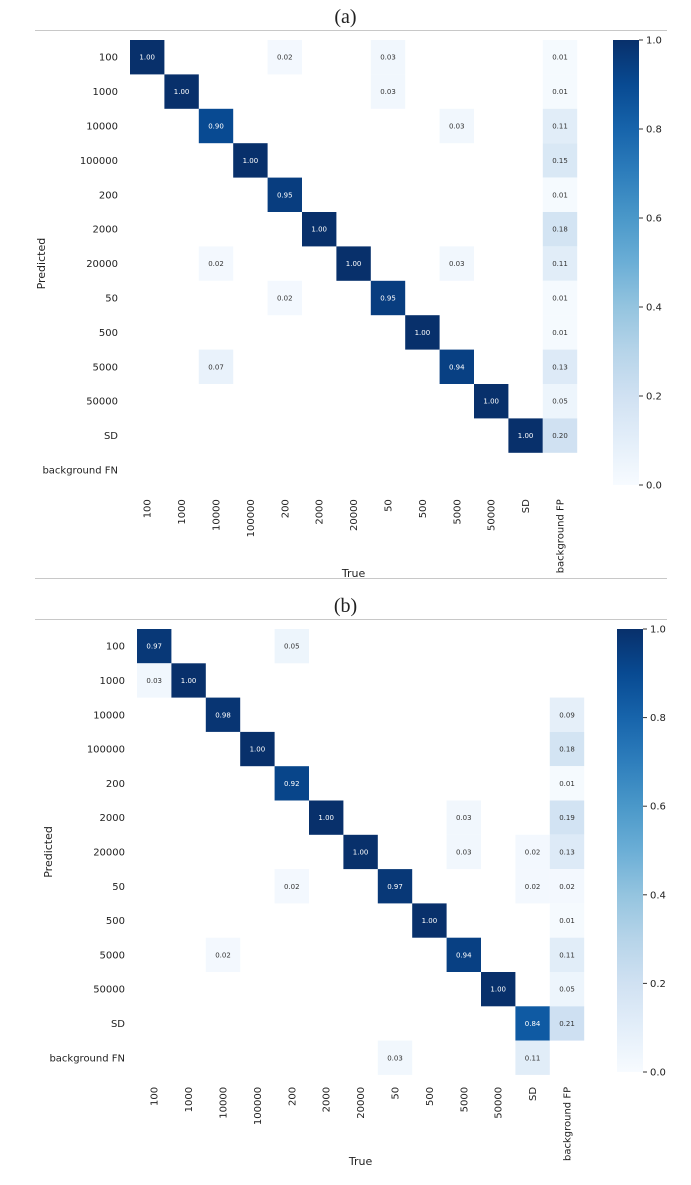 The height and width of the screenshot is (1185, 691). Describe the element at coordinates (112, 681) in the screenshot. I see `y-tick-label: 1000` at that location.